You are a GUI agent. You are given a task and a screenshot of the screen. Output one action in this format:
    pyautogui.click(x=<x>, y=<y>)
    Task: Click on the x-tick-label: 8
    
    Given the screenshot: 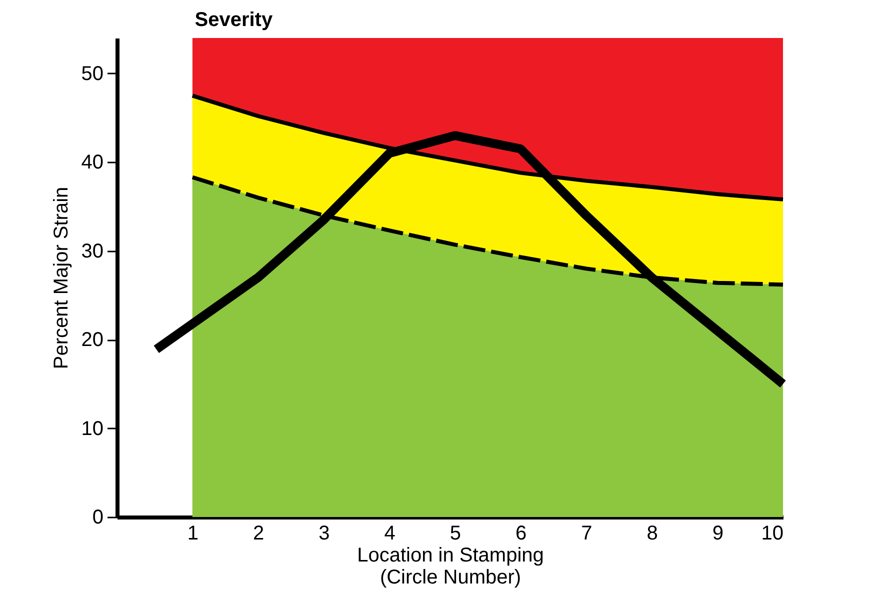 What is the action you would take?
    pyautogui.click(x=652, y=533)
    